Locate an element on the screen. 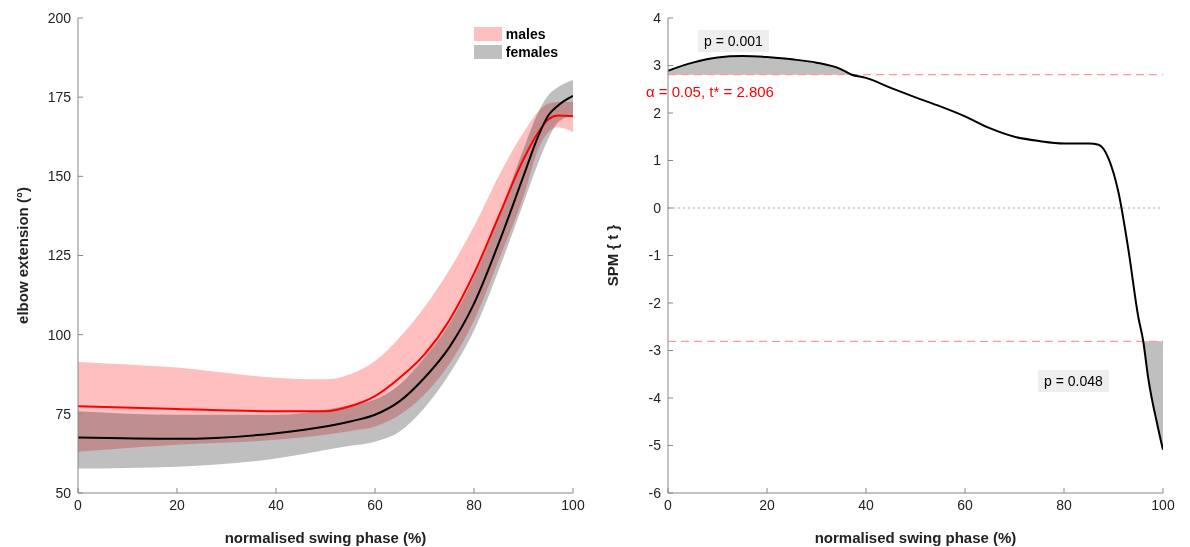  y-tick-label: 2 is located at coordinates (657, 112).